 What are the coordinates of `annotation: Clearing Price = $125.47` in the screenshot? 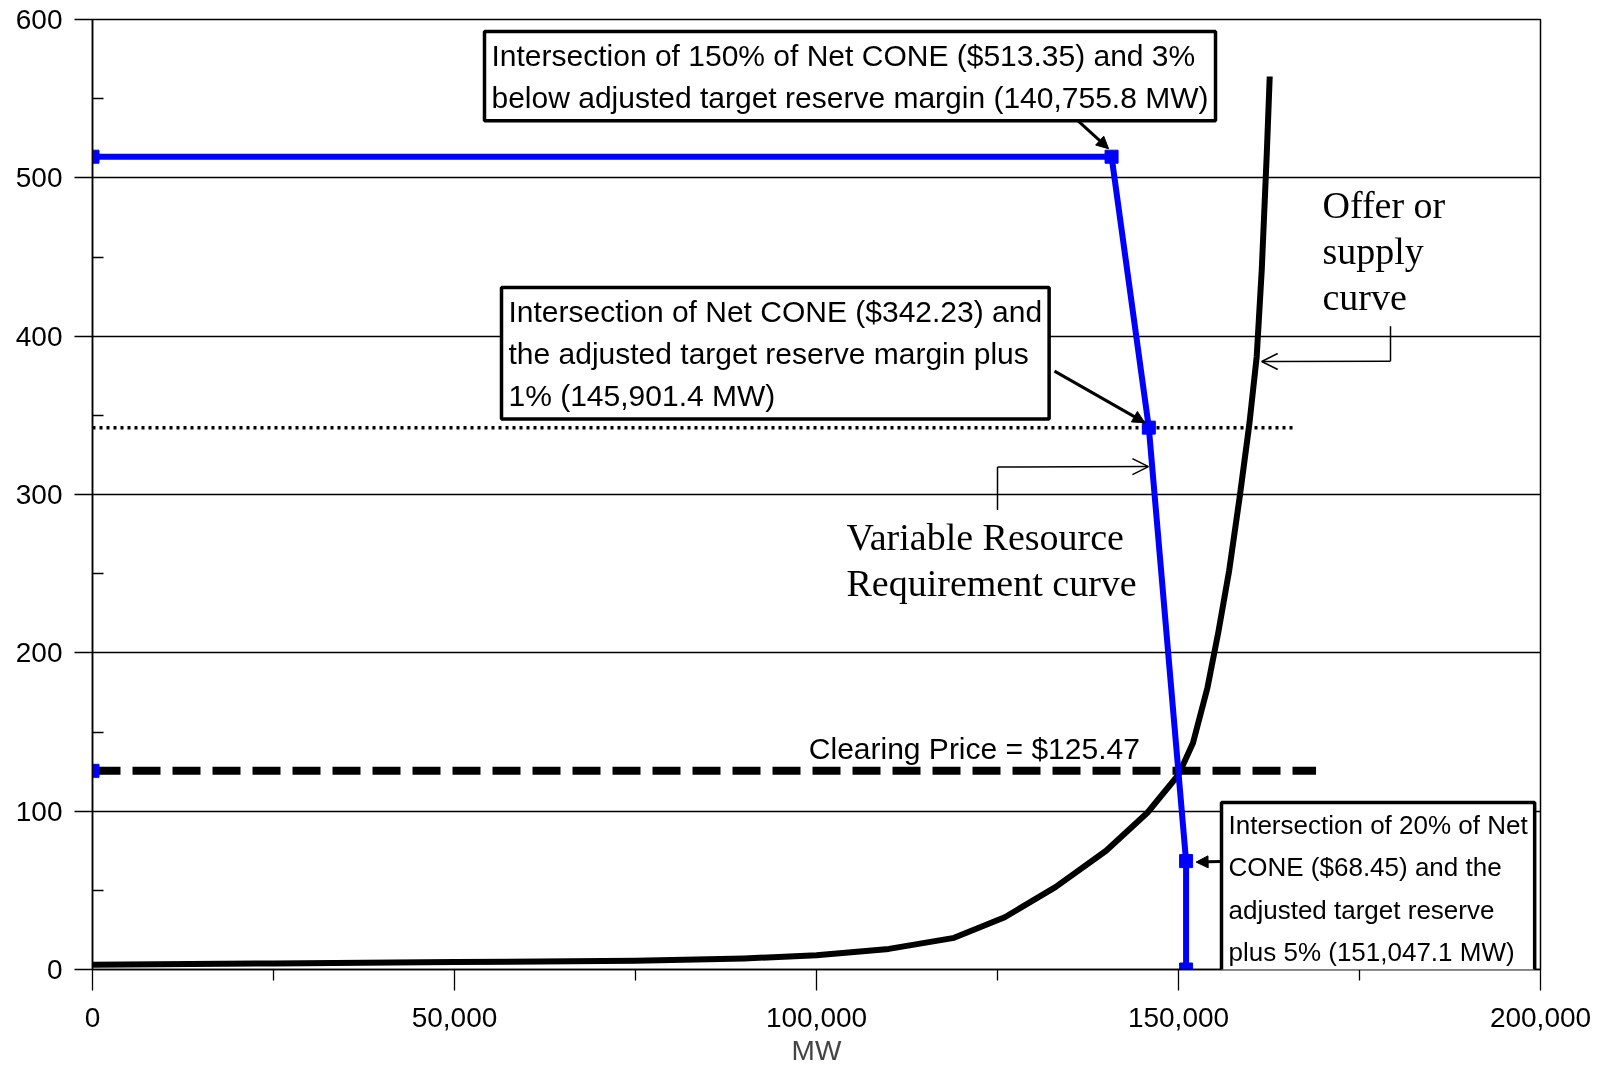 It's located at (974, 748).